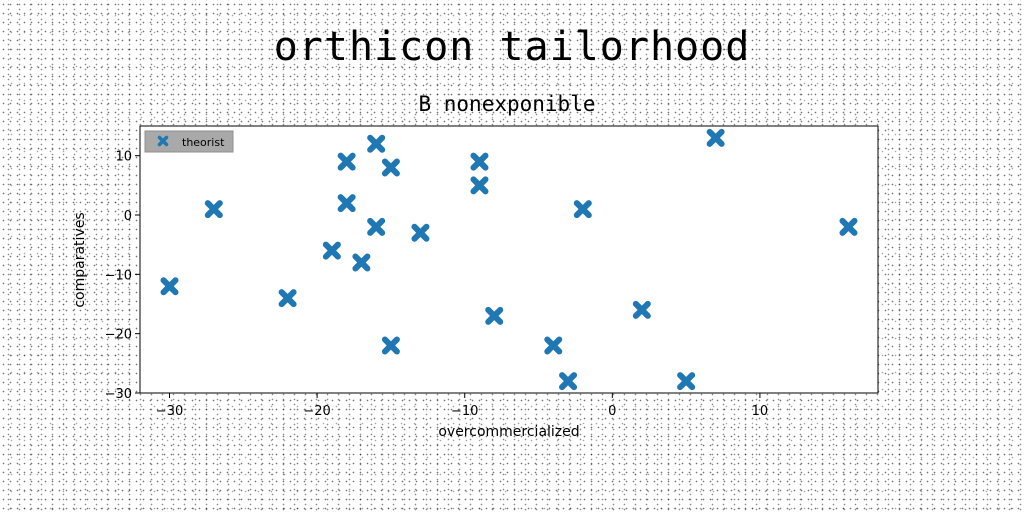 The image size is (1024, 512). I want to click on chart-title: B nonexponible, so click(506, 104).